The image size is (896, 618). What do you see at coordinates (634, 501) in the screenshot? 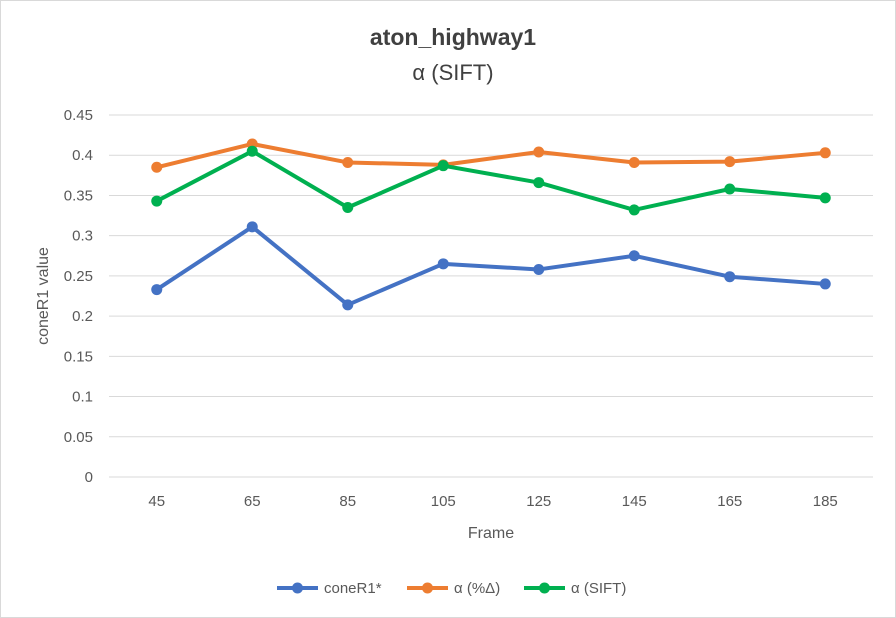
I see `x-tick-label: 145` at bounding box center [634, 501].